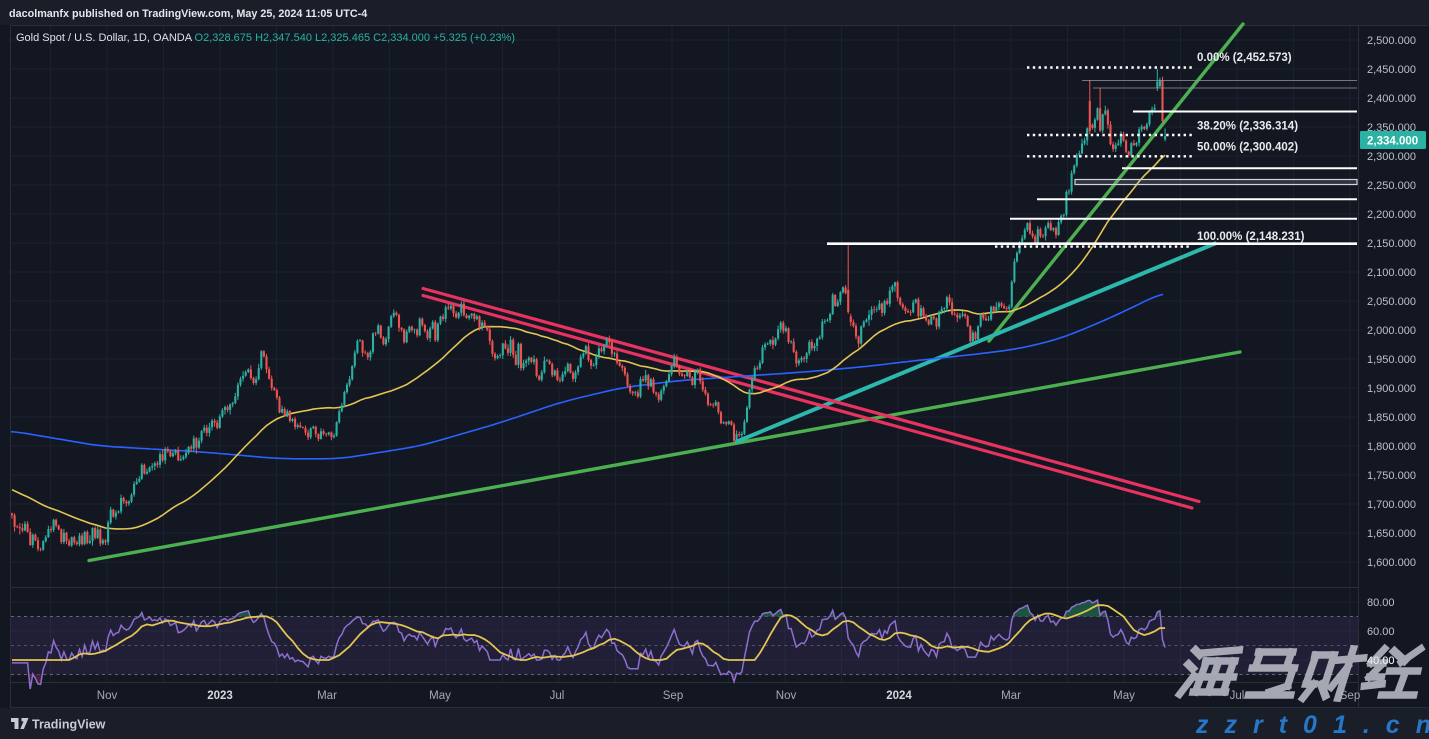 The image size is (1429, 739). What do you see at coordinates (1391, 70) in the screenshot?
I see `svg-text: 2,450.000` at bounding box center [1391, 70].